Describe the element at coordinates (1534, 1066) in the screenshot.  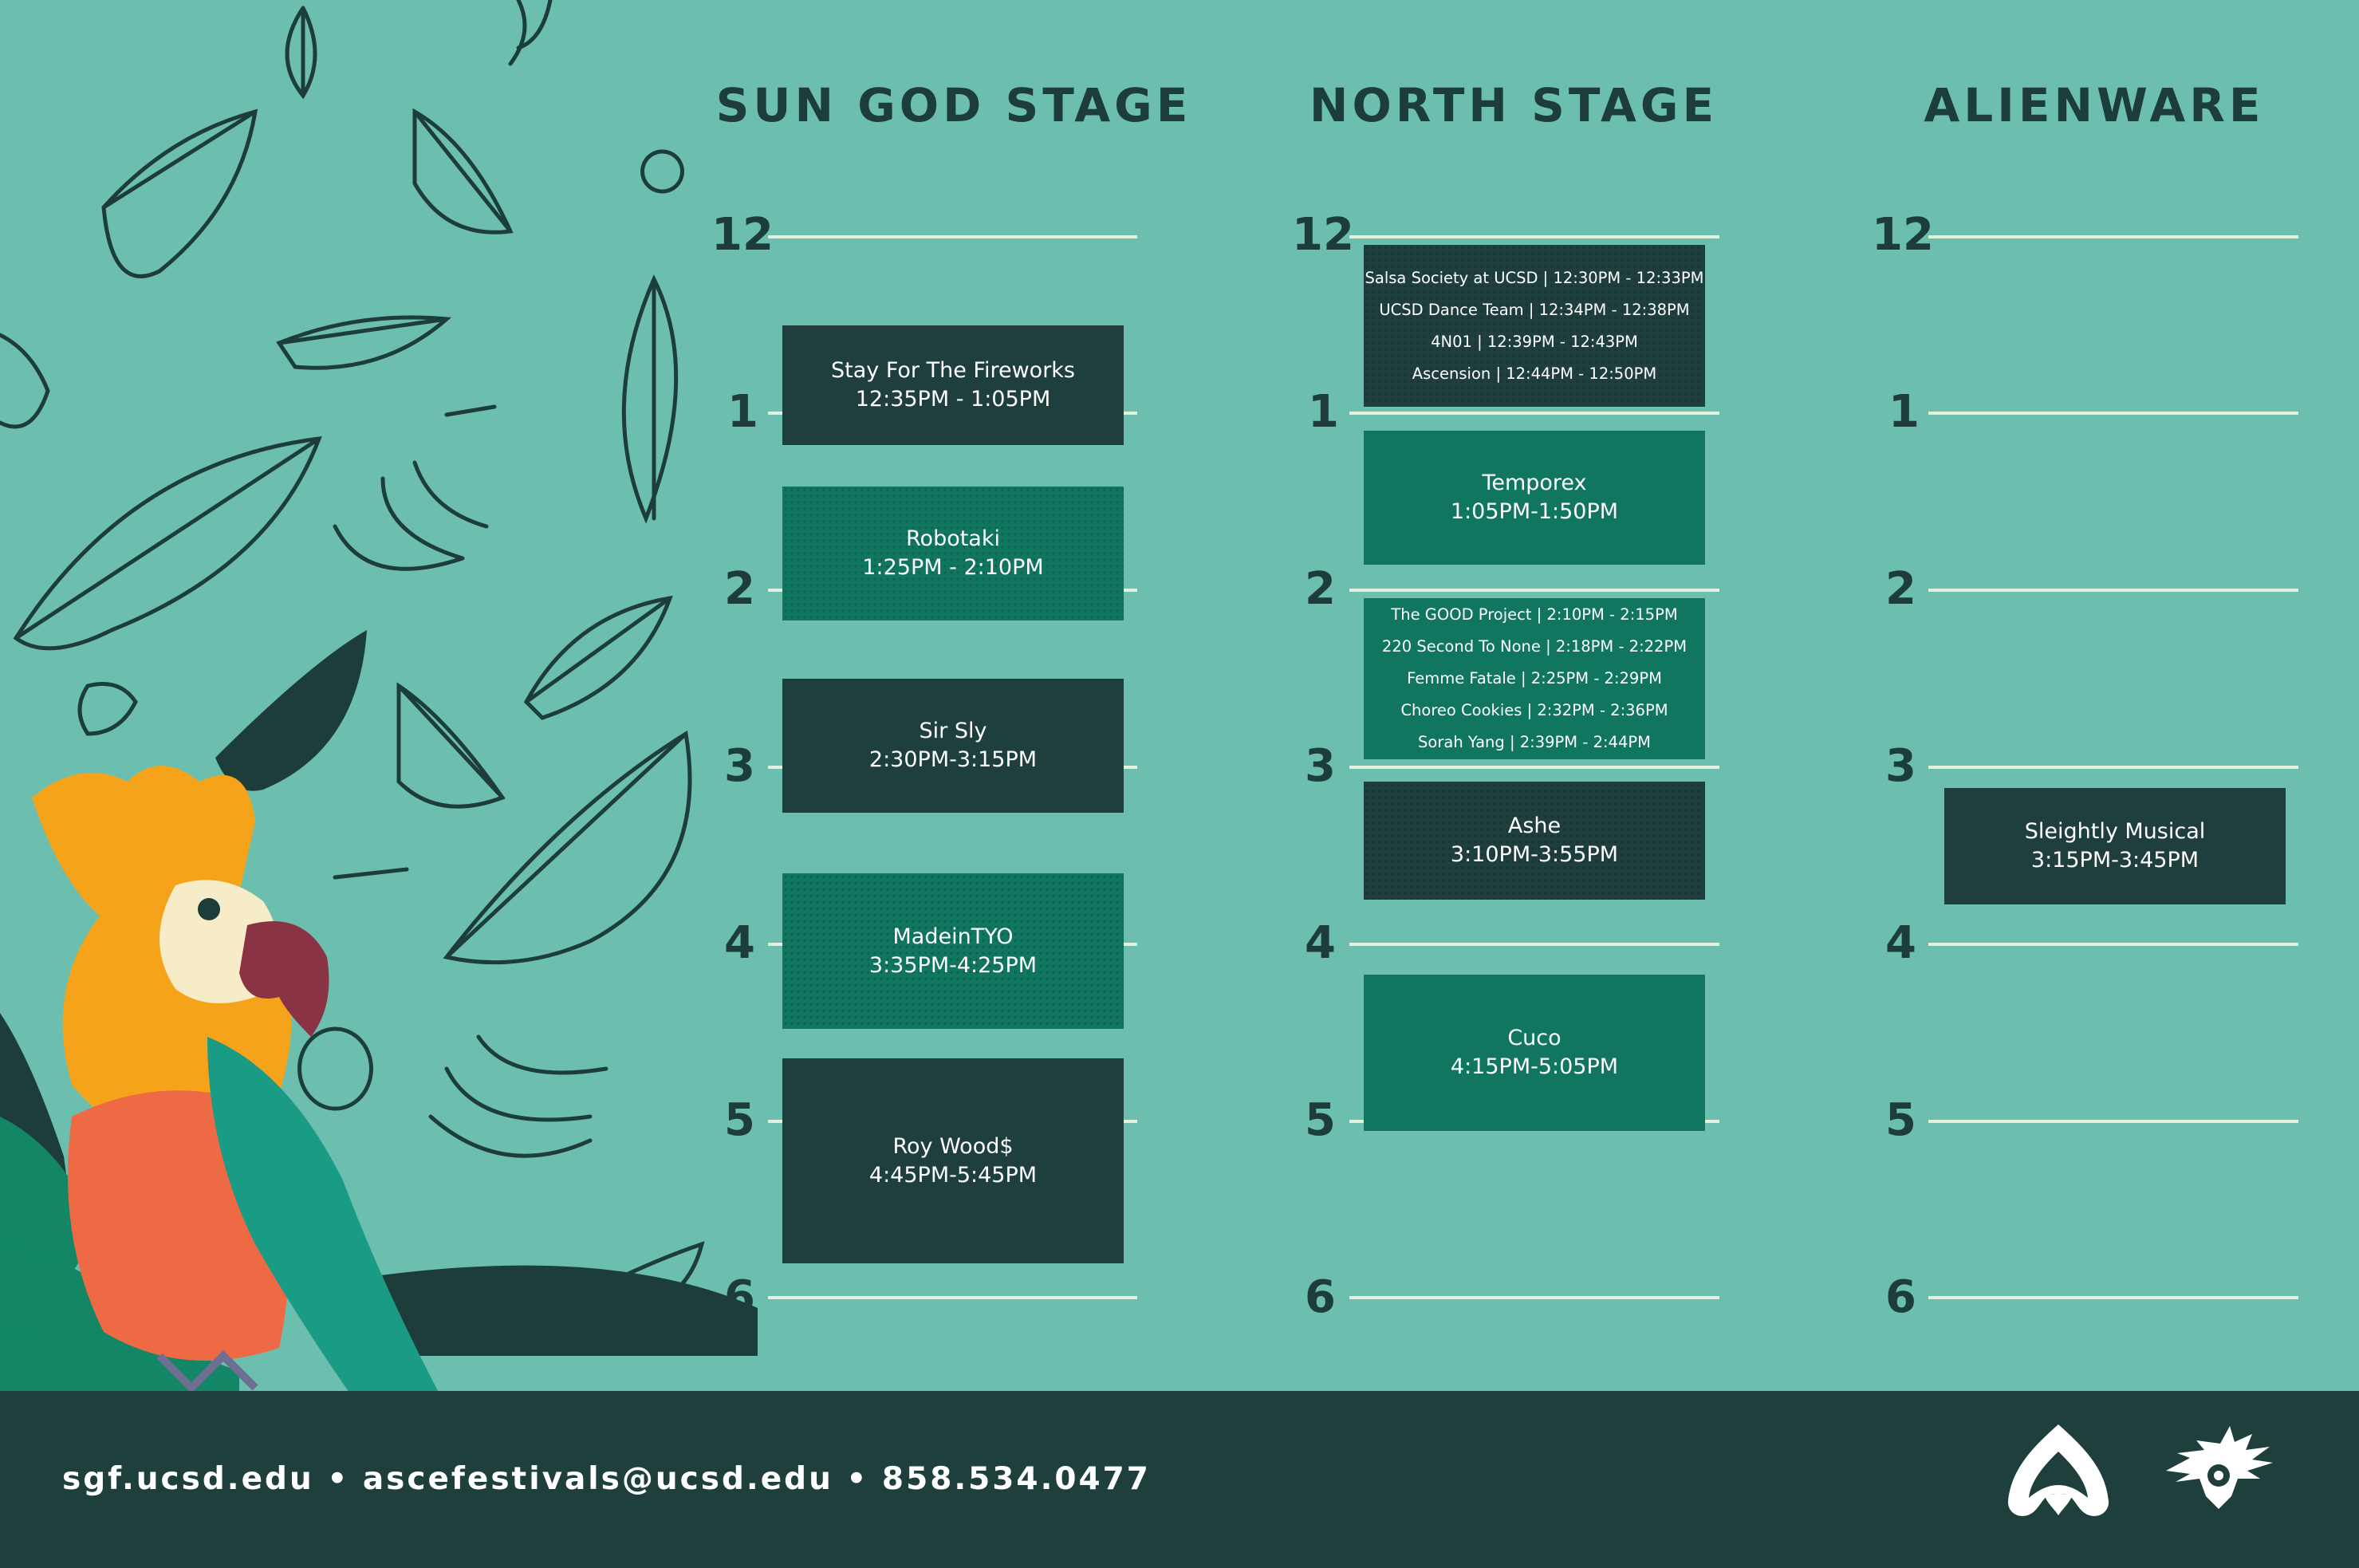
I see `performance-time: 4:15PM-5:05PM` at that location.